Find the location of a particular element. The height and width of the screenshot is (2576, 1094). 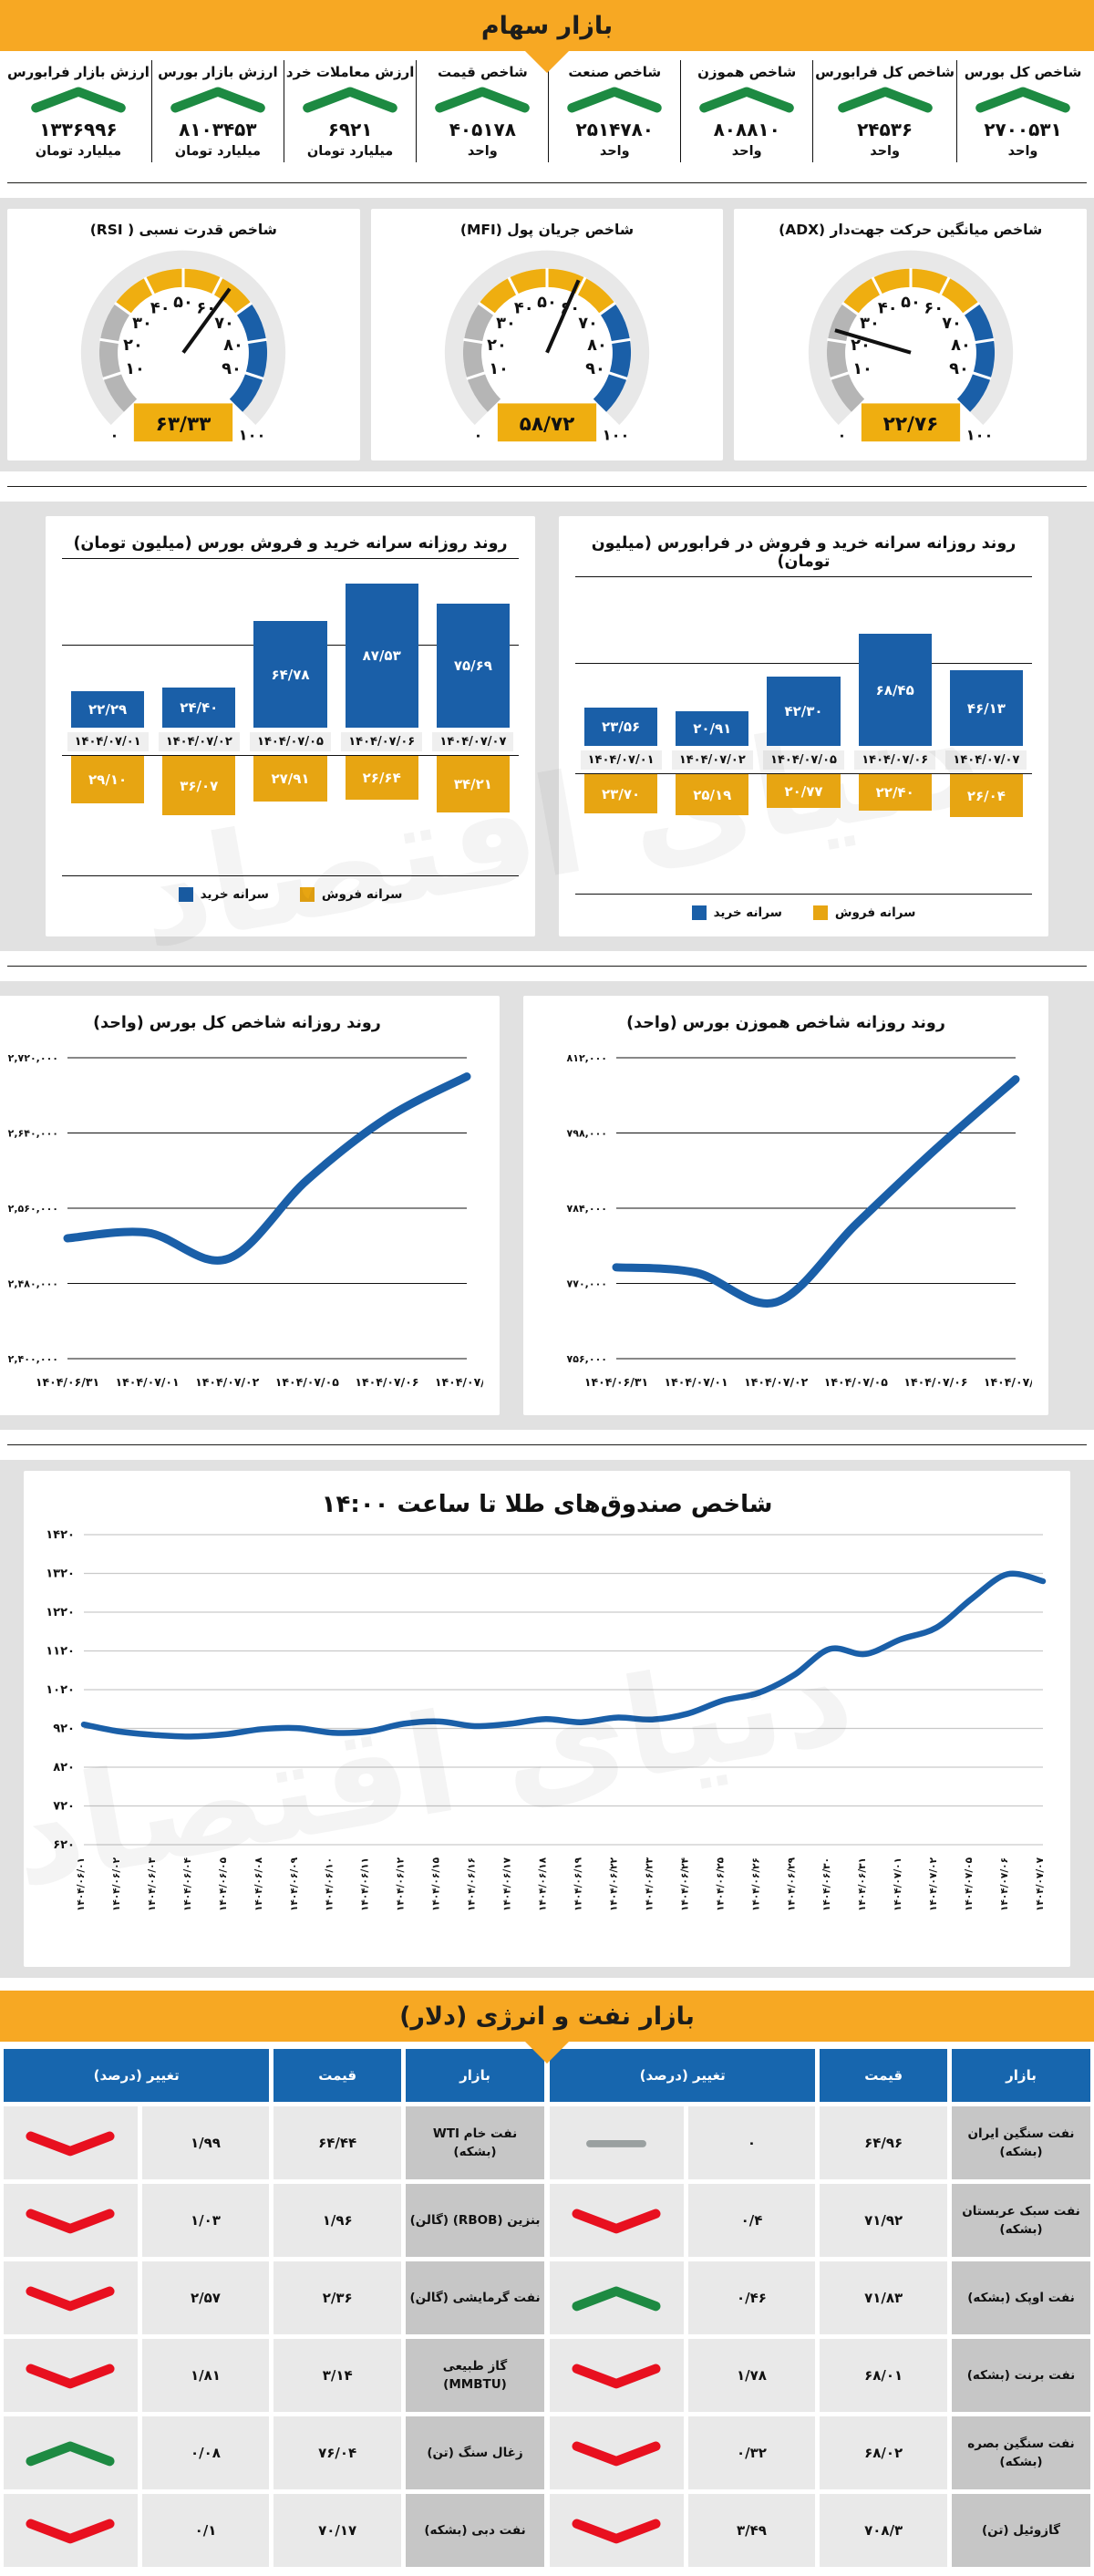

svg-text: ۷۷۰,۰۰۰ is located at coordinates (587, 1284).